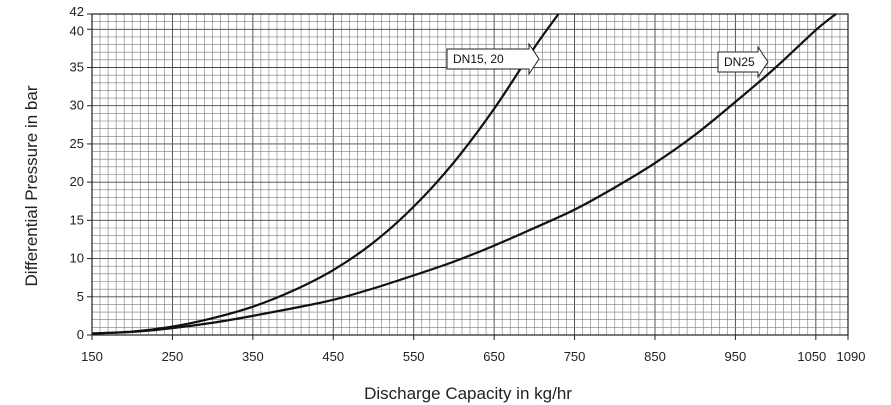 This screenshot has width=891, height=405. I want to click on x-tick-label: 350, so click(253, 356).